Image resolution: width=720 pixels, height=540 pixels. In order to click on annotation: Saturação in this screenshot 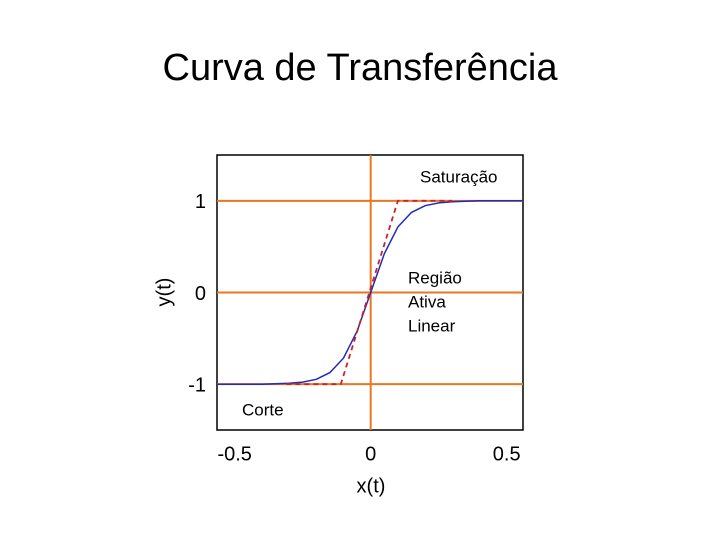, I will do `click(459, 176)`.